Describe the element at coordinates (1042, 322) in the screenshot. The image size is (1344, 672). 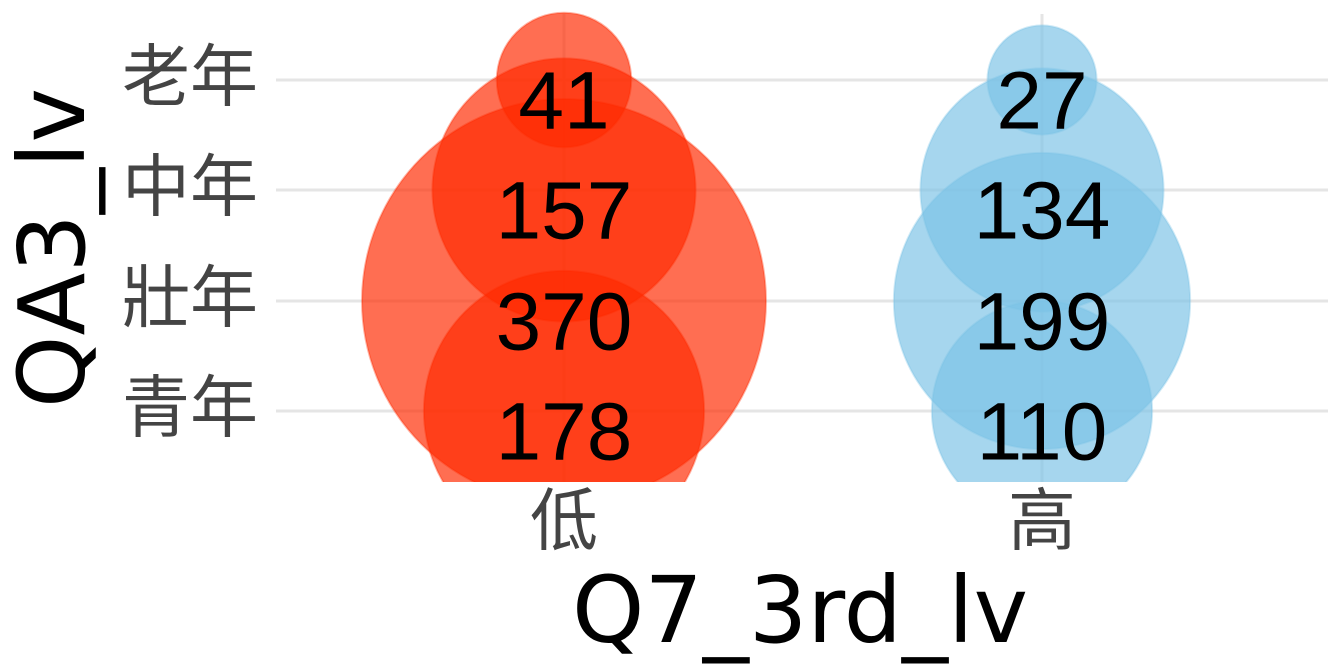
I see `bubble-label-高-壯年: 199` at that location.